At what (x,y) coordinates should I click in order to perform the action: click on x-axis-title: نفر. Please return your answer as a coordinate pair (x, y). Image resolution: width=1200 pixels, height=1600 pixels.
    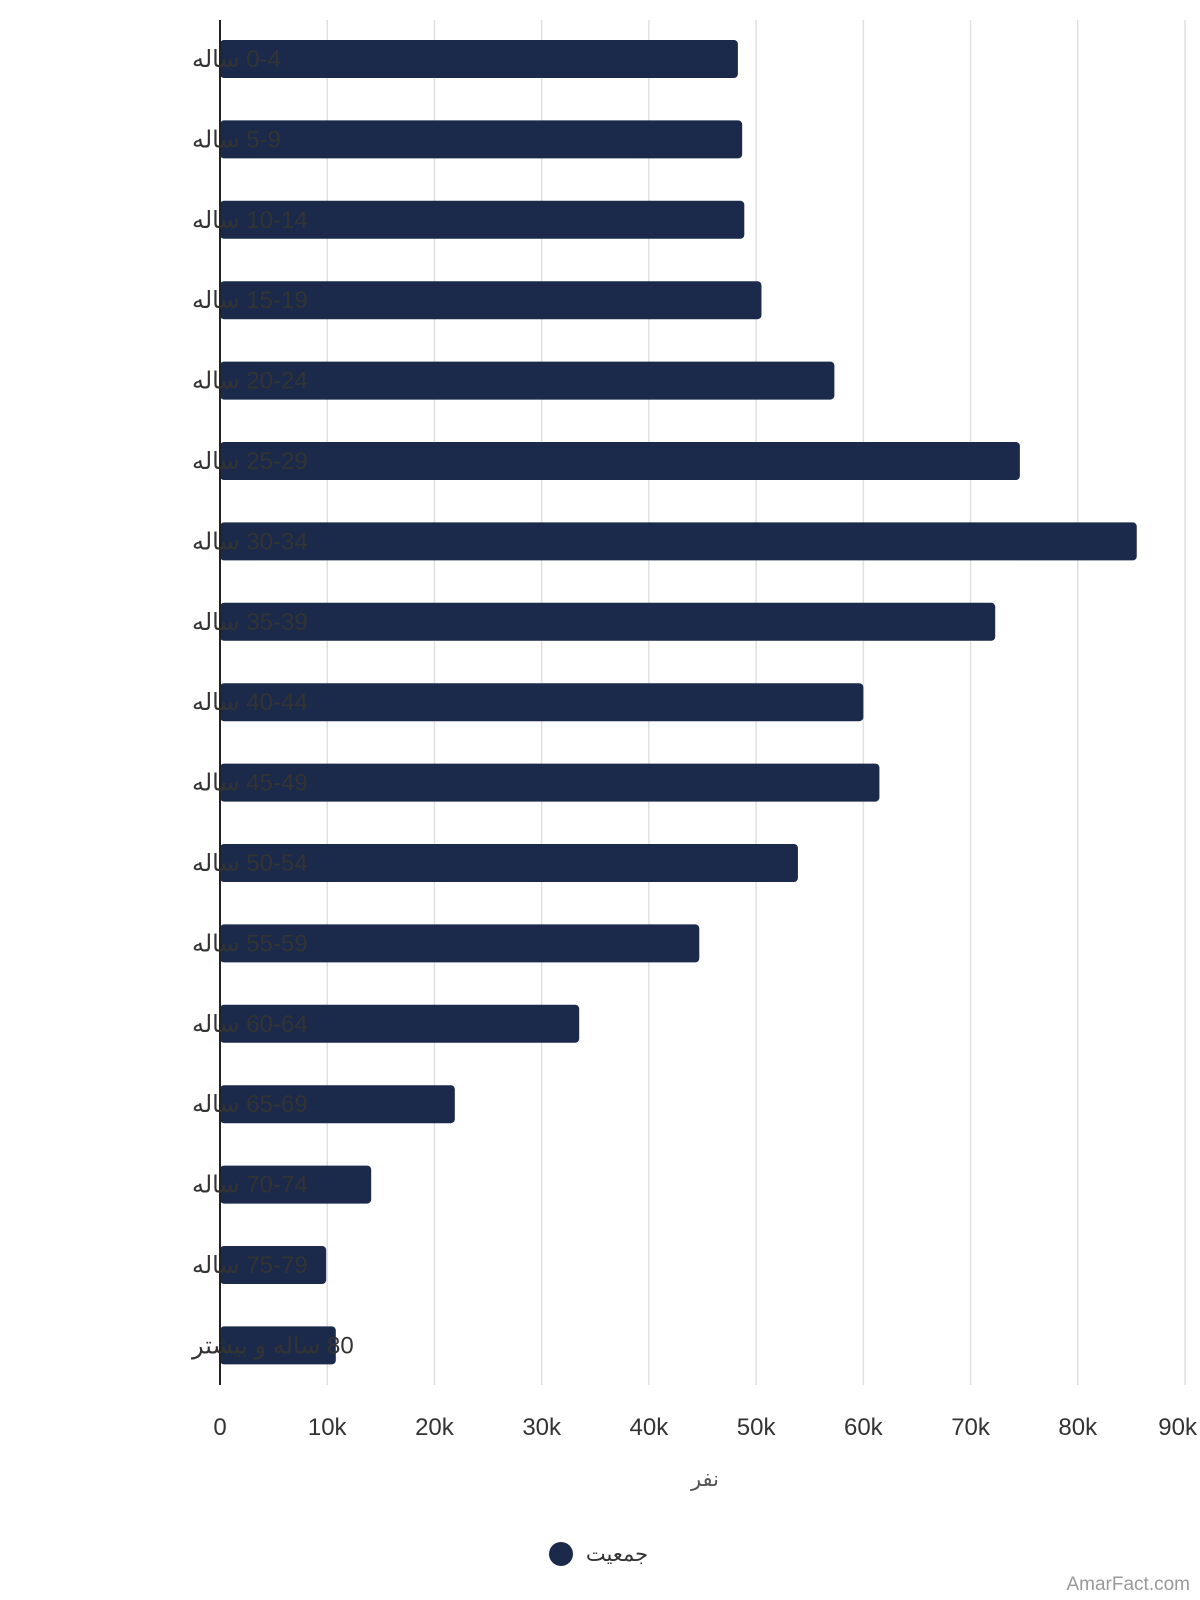
    Looking at the image, I should click on (704, 1479).